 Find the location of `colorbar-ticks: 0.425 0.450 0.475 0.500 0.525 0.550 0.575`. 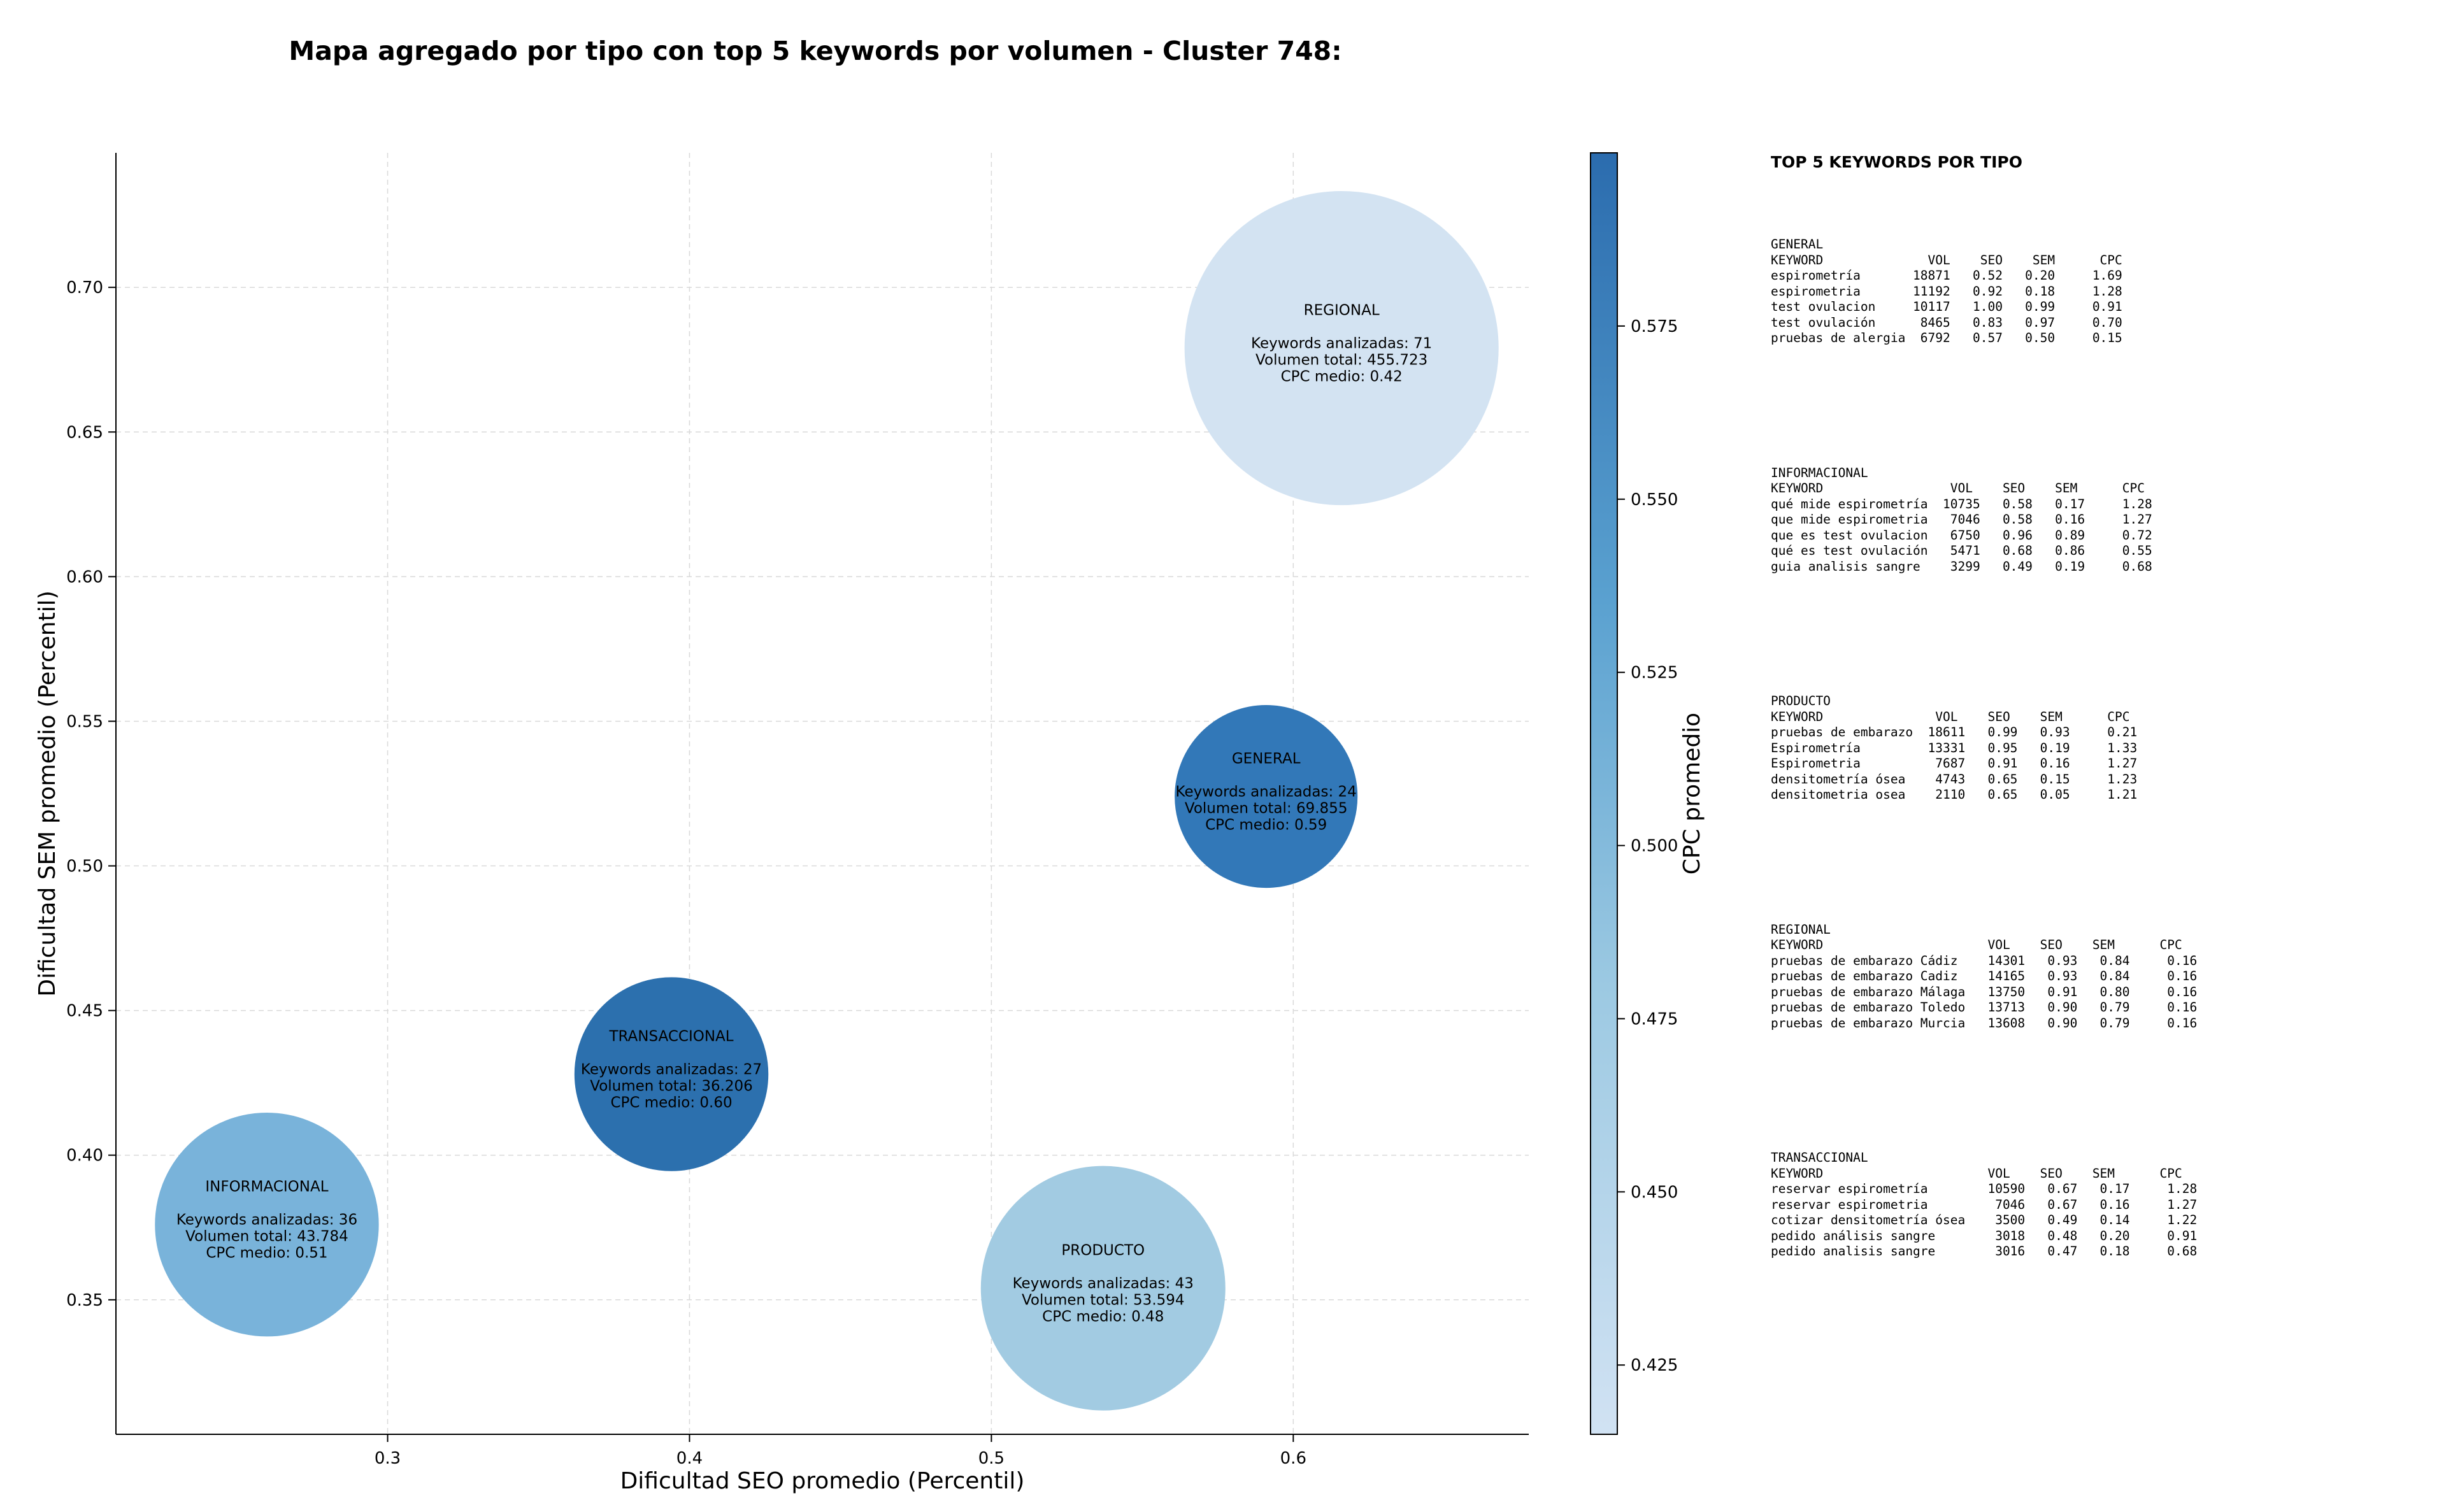

colorbar-ticks: 0.425 0.450 0.475 0.500 0.525 0.550 0.575 is located at coordinates (1647, 846).